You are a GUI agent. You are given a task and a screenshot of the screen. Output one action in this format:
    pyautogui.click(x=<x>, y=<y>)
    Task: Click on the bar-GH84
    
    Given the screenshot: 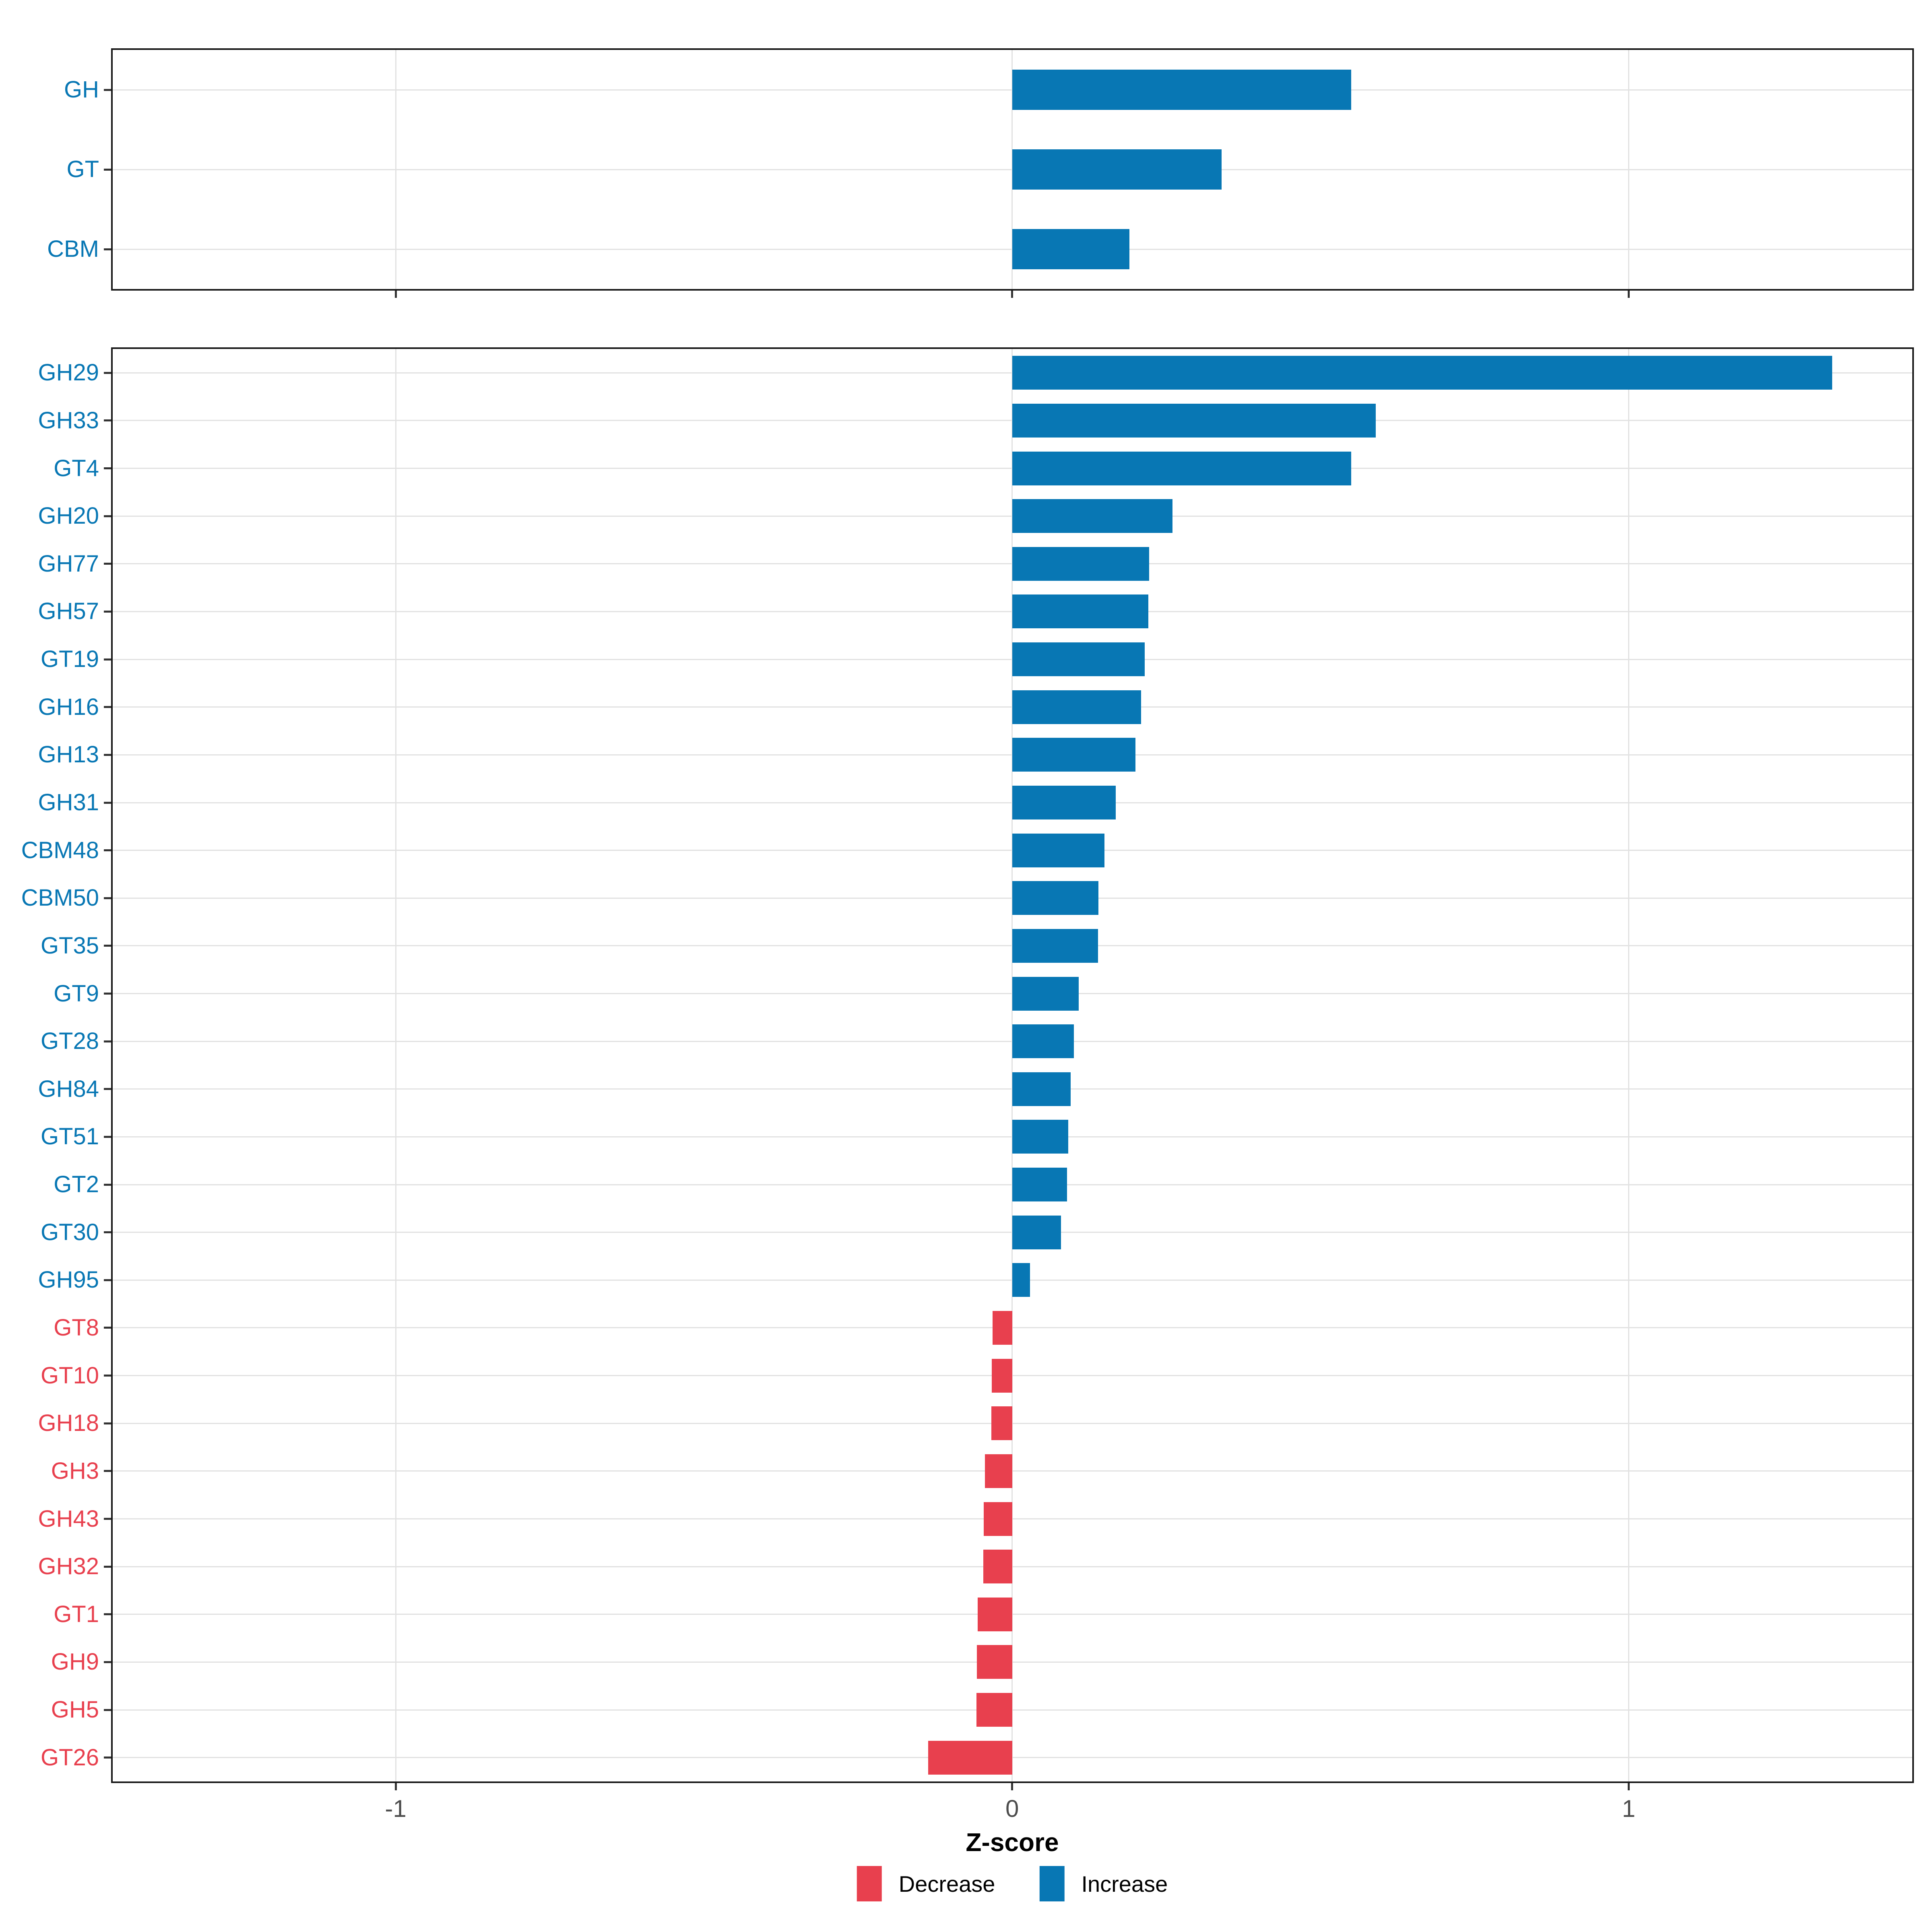 What is the action you would take?
    pyautogui.click(x=1041, y=1089)
    